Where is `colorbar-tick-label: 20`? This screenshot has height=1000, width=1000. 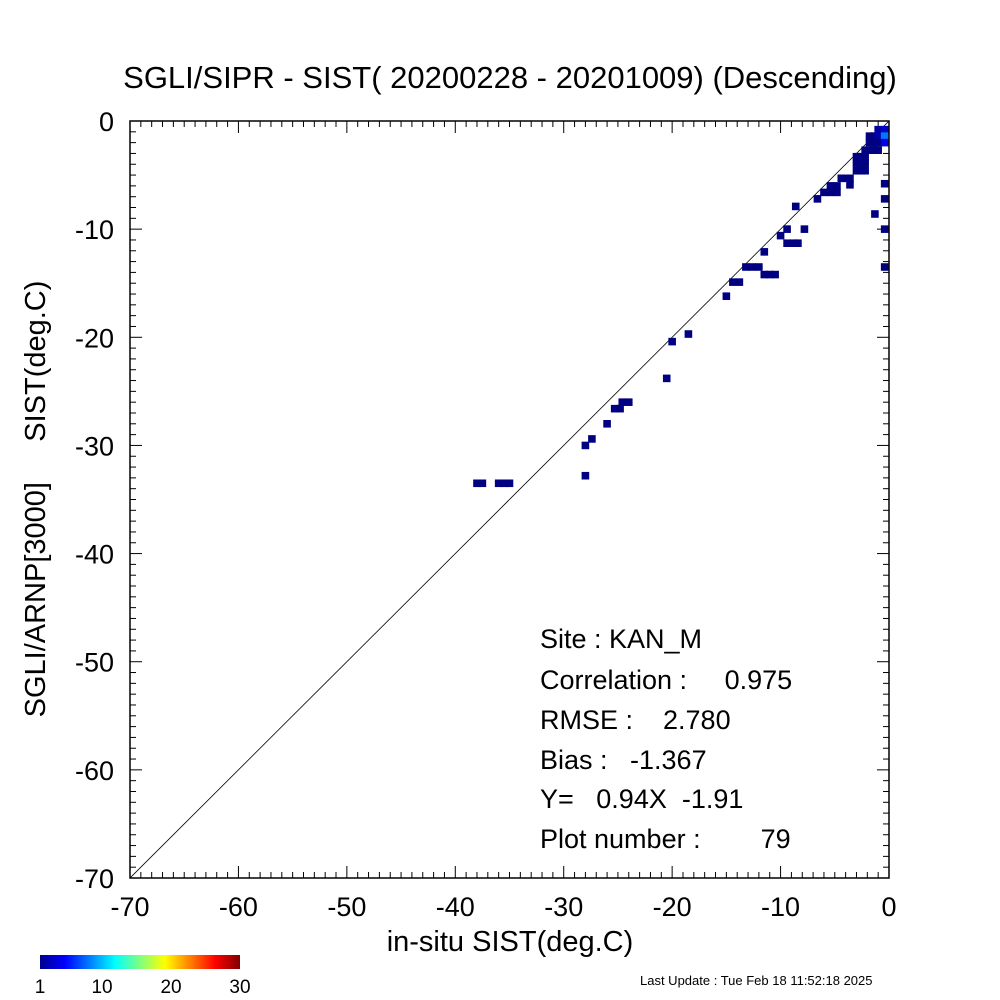 colorbar-tick-label: 20 is located at coordinates (170, 987).